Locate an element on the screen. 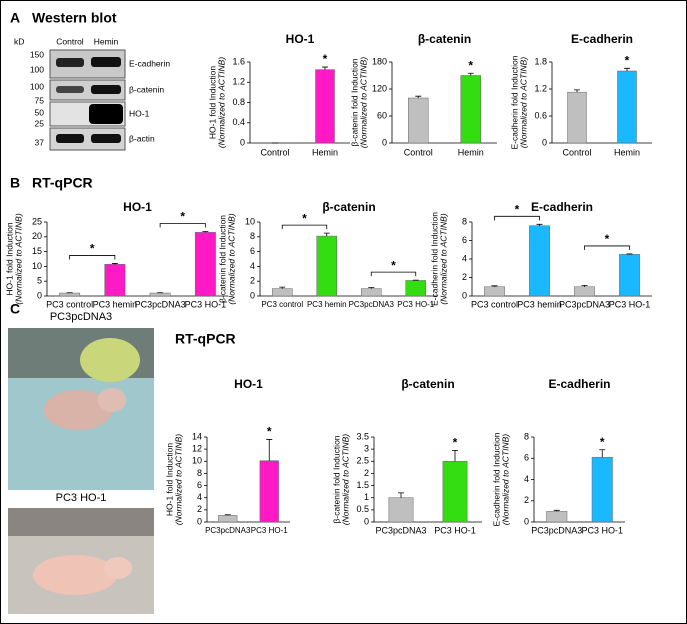 This screenshot has height=624, width=687. mouse-photo is located at coordinates (81, 409).